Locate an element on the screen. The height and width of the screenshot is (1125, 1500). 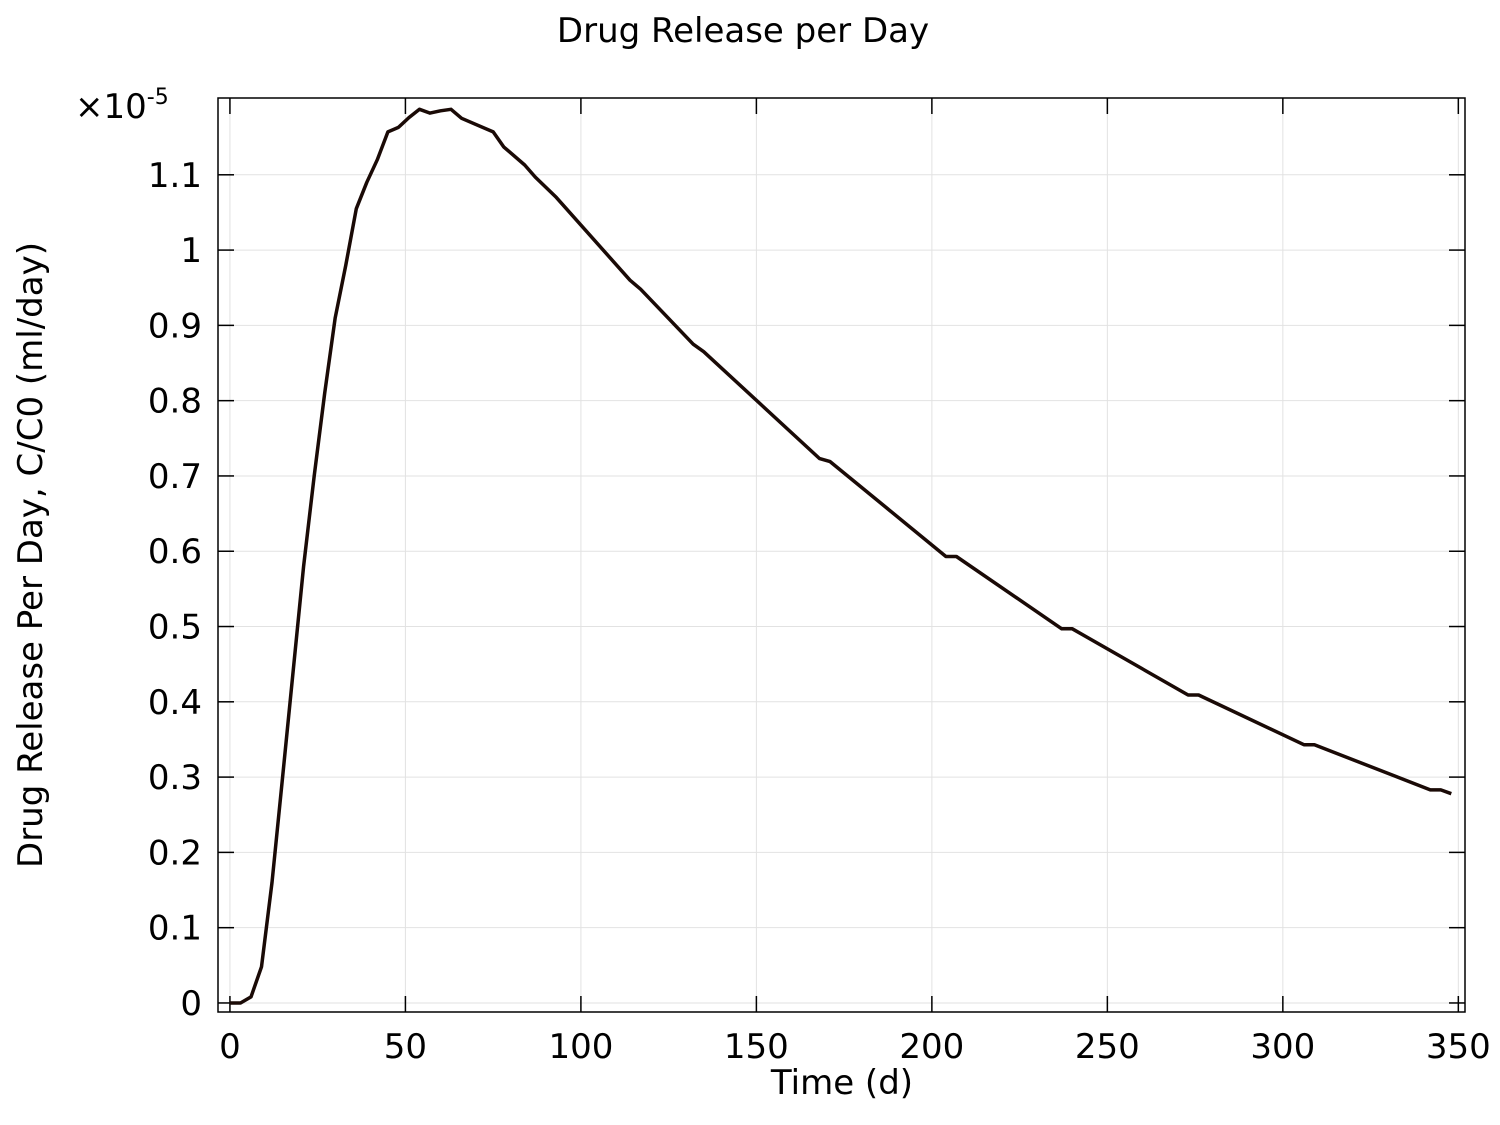
x-axis-label: Time (d) is located at coordinates (841, 1083).